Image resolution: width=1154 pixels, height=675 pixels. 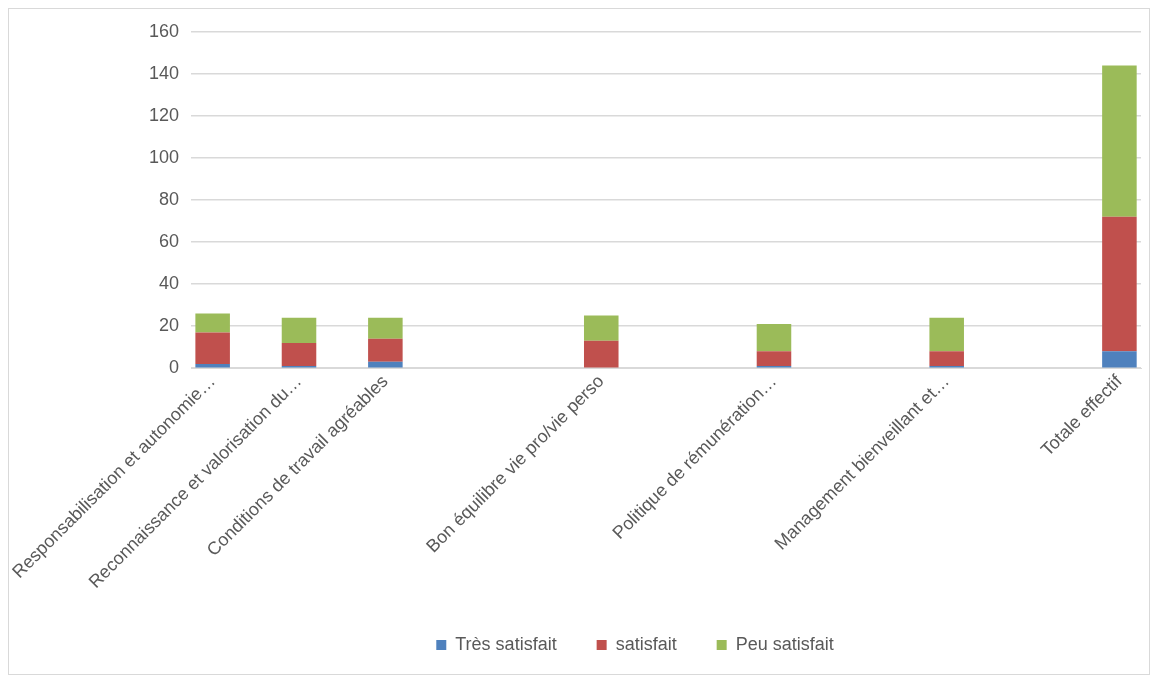 I want to click on y-tick-label: 40, so click(x=169, y=283).